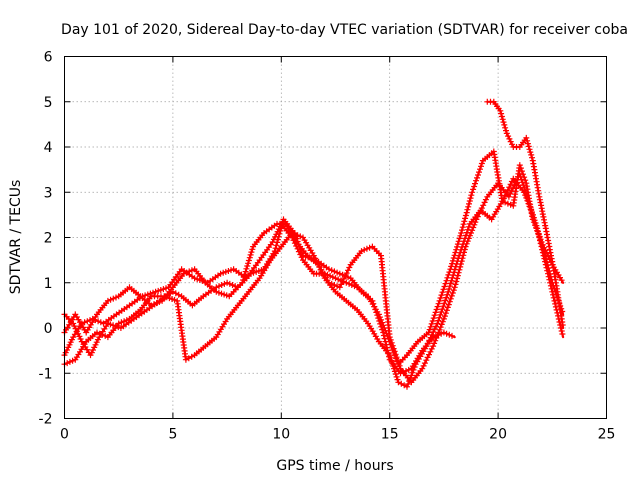 The image size is (640, 480). Describe the element at coordinates (48, 239) in the screenshot. I see `y-tick-label: 2` at that location.